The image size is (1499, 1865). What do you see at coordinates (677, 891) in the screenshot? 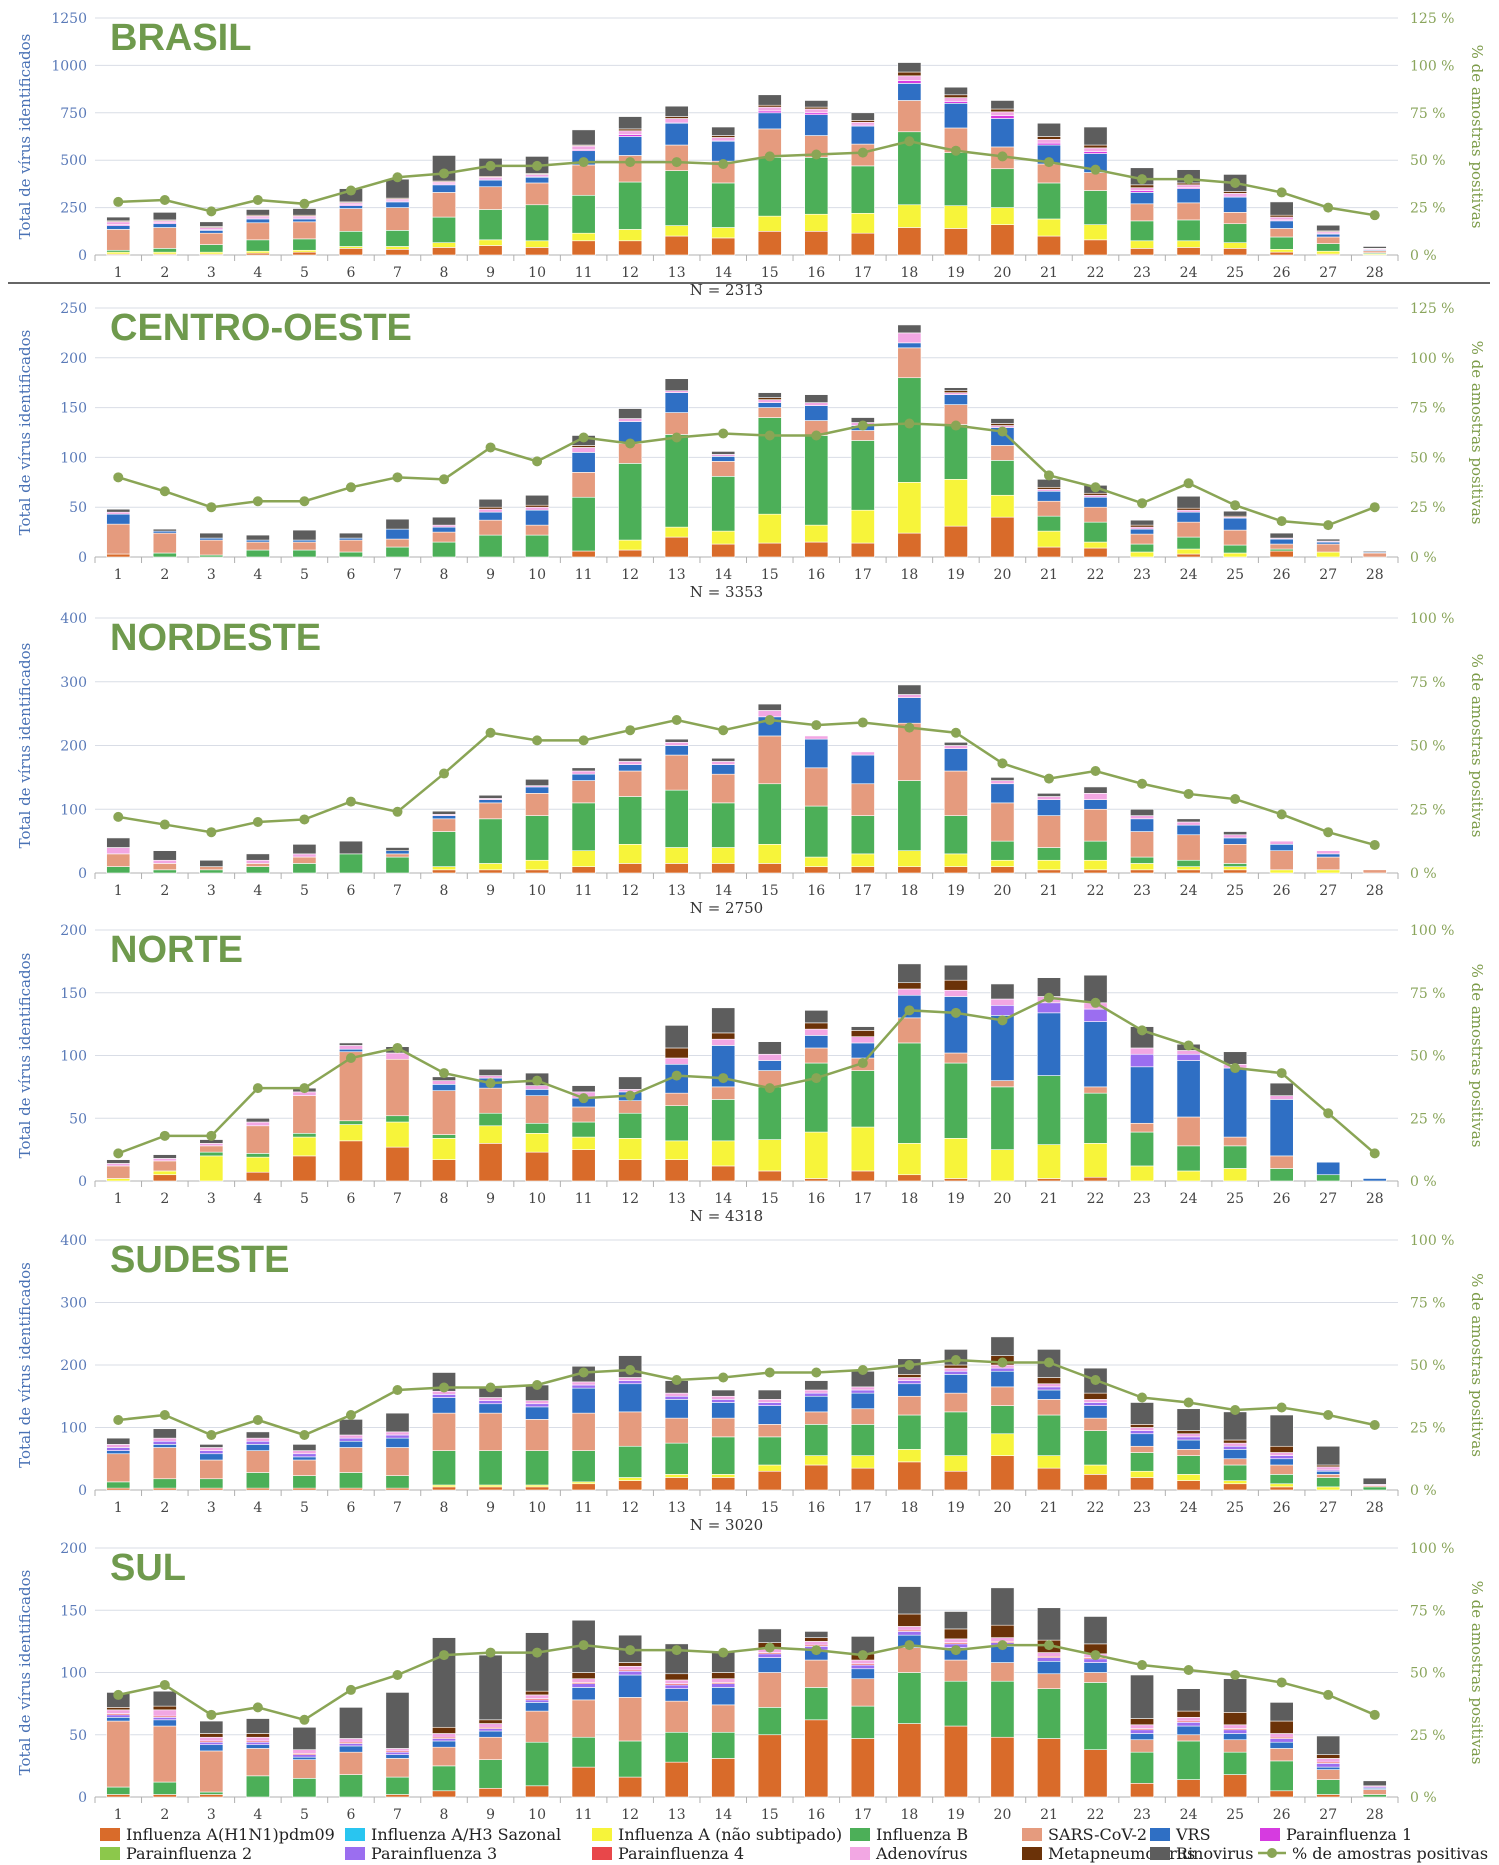
I see `x-tick-label: 13` at bounding box center [677, 891].